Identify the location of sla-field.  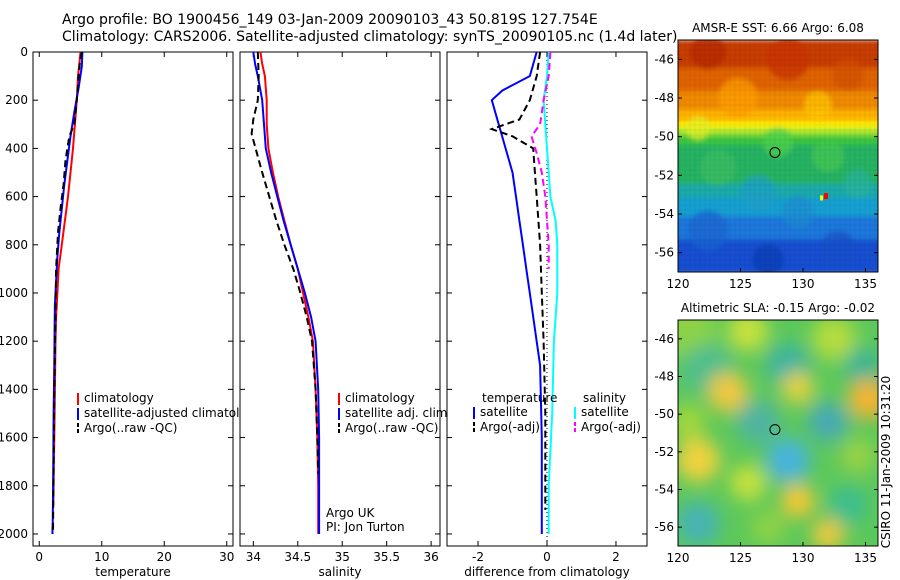
(778, 433).